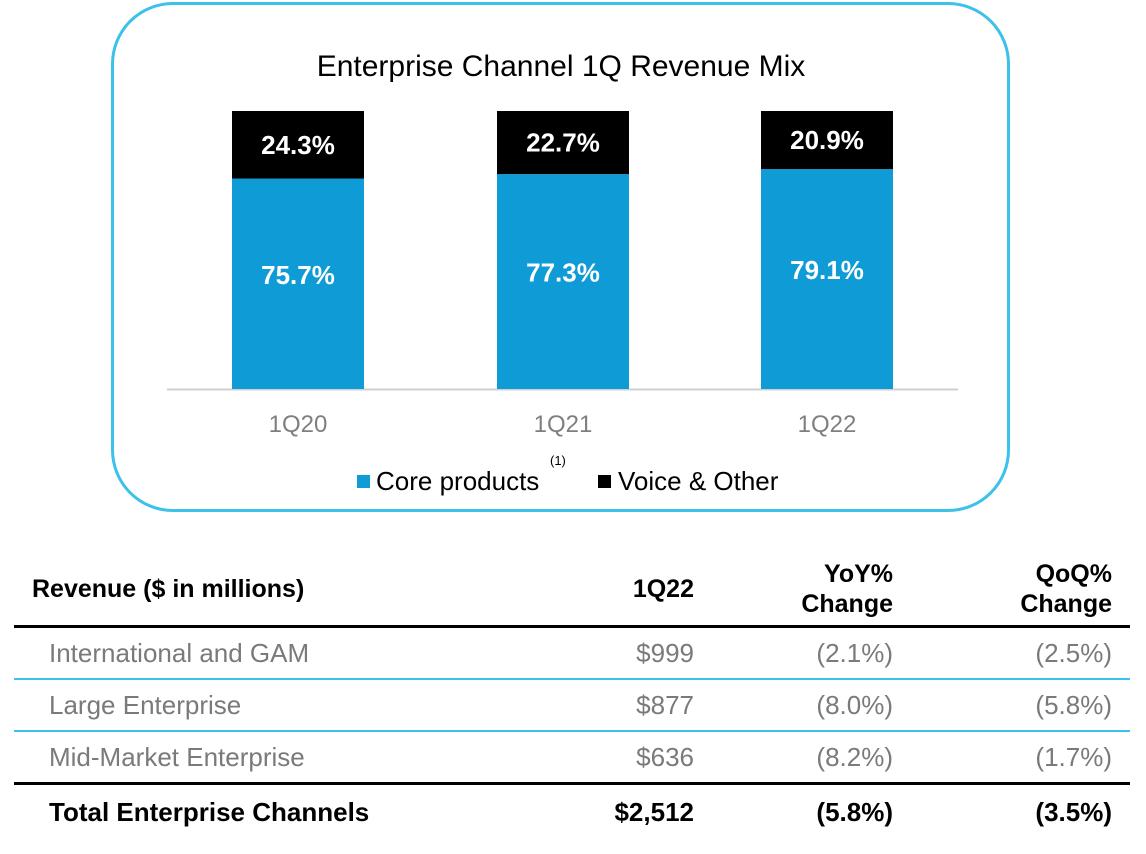  I want to click on bar-voice-other-1q21, so click(563, 143).